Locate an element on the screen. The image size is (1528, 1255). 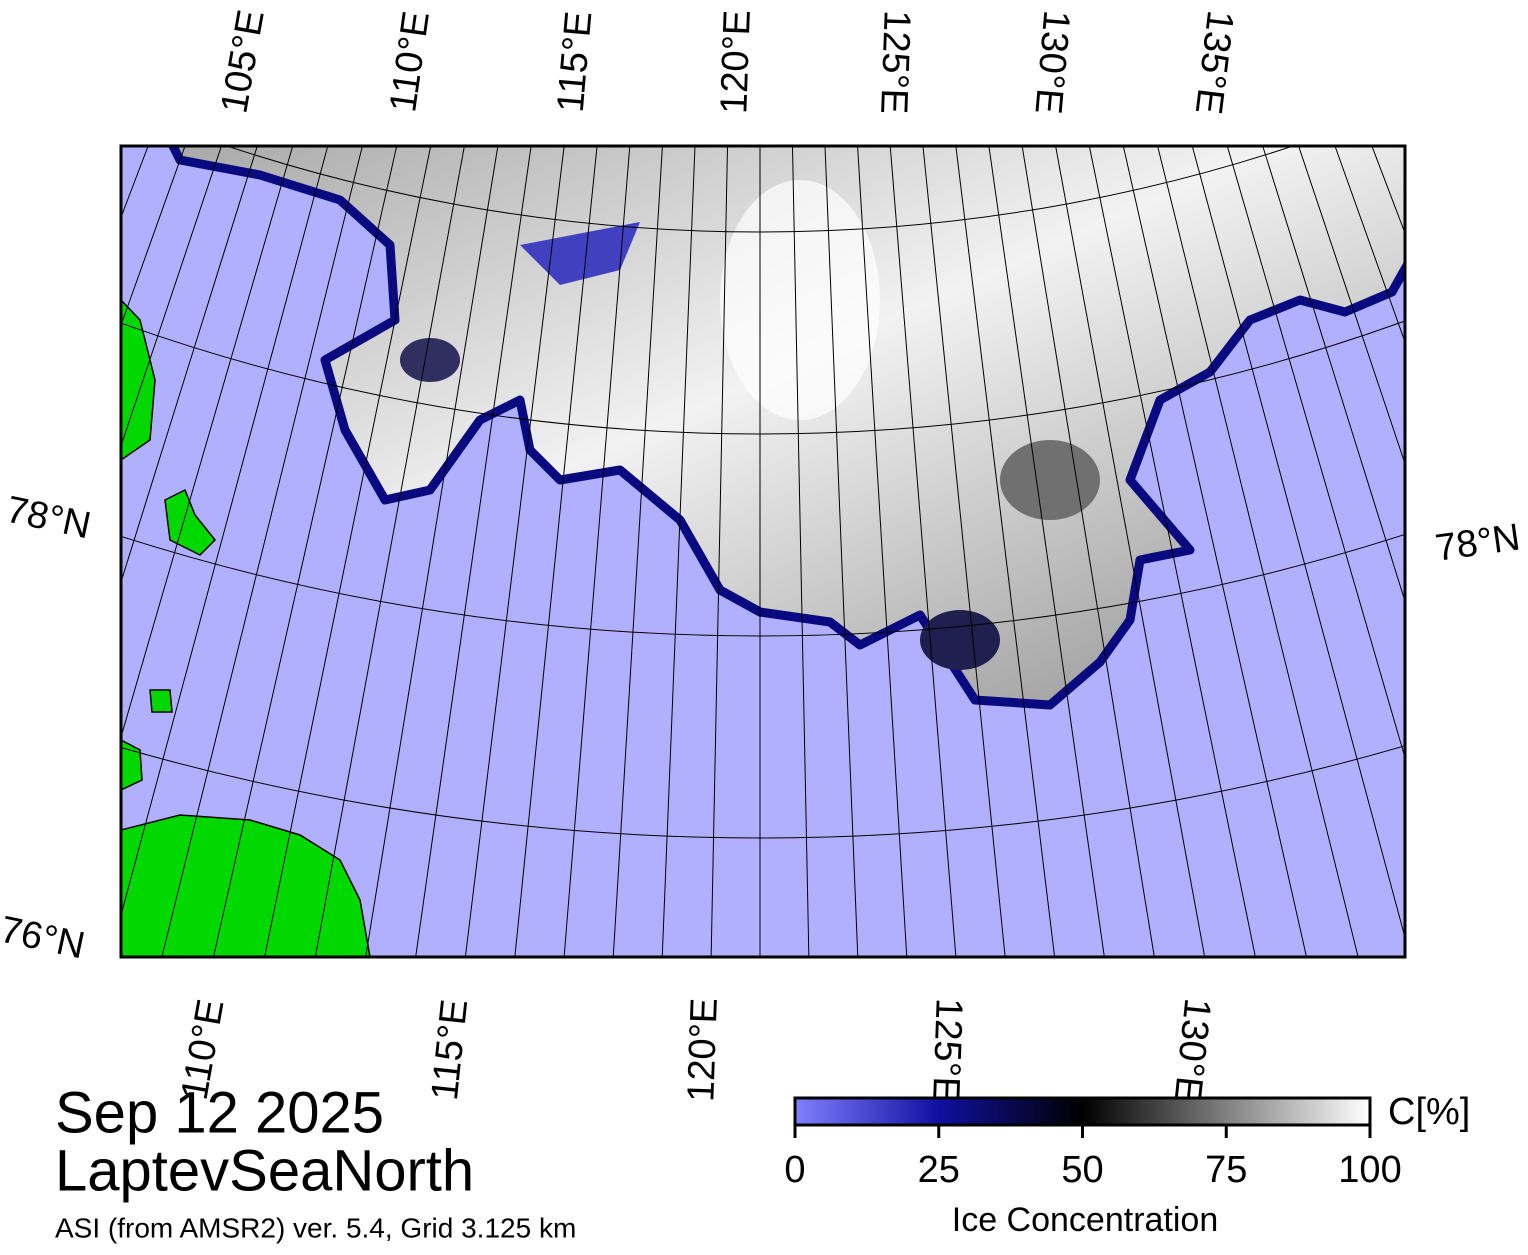
source: ASI (from AMSR2) ver. 5.4, Grid 3.125 km is located at coordinates (315, 1227).